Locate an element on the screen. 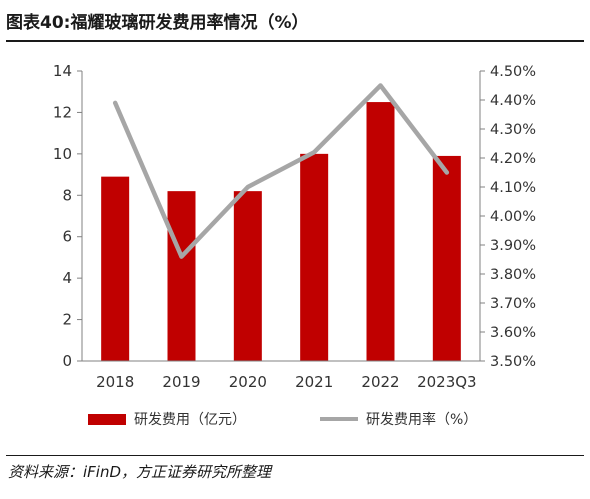 The height and width of the screenshot is (499, 590). left-tick-label: 0 is located at coordinates (67, 361).